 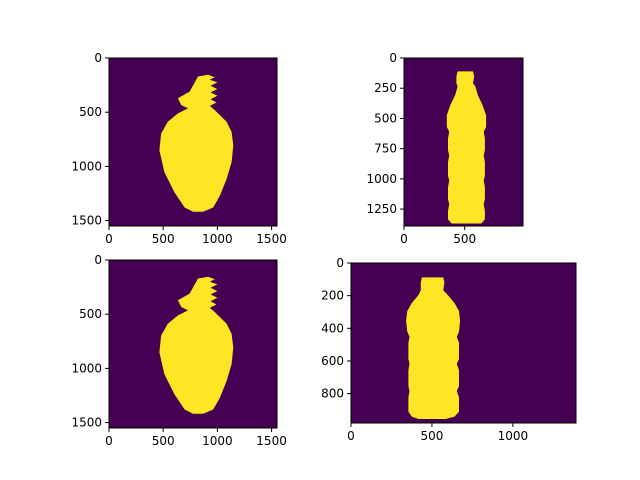 What do you see at coordinates (385, 149) in the screenshot?
I see `y-tick-label: 750` at bounding box center [385, 149].